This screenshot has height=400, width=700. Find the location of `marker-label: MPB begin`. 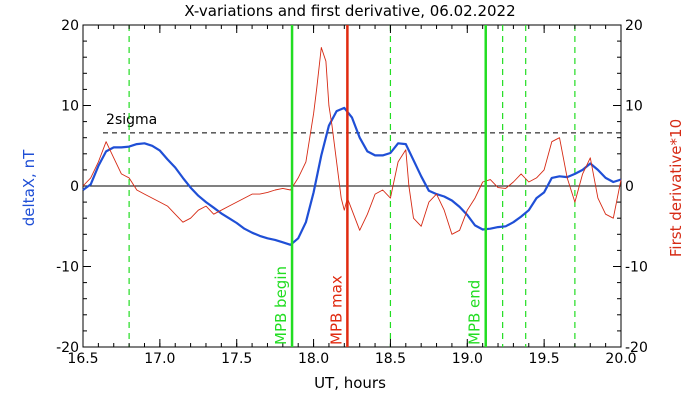

marker-label: MPB begin is located at coordinates (281, 305).